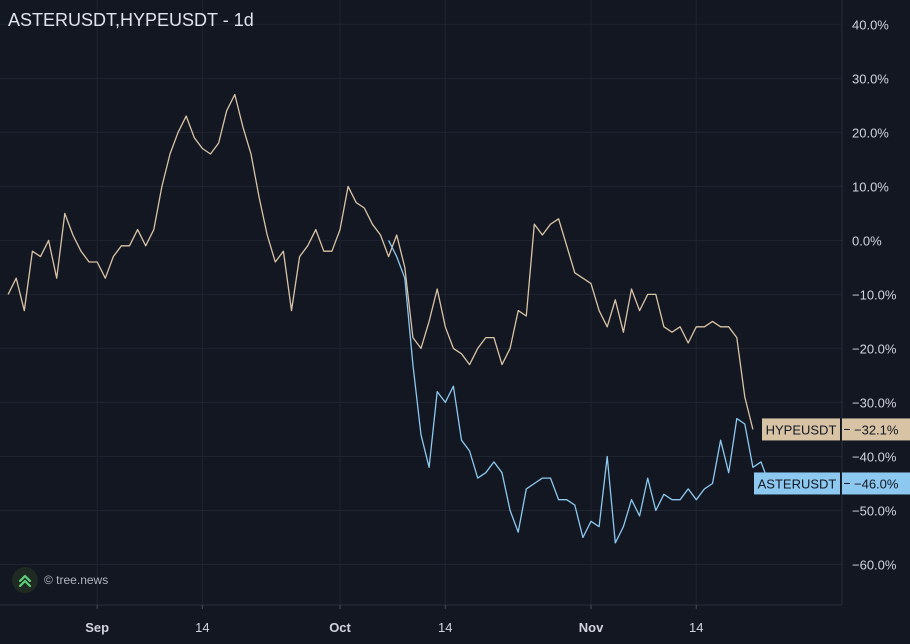 Image resolution: width=910 pixels, height=644 pixels. I want to click on series-name-label: ASTERUSDT, so click(797, 483).